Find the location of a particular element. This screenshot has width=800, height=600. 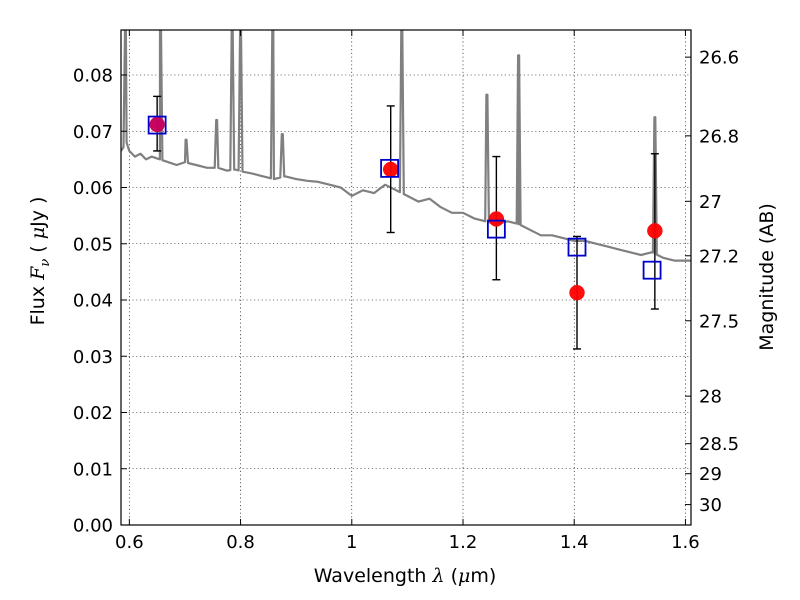

x-tick-label: 0.8 is located at coordinates (240, 542).